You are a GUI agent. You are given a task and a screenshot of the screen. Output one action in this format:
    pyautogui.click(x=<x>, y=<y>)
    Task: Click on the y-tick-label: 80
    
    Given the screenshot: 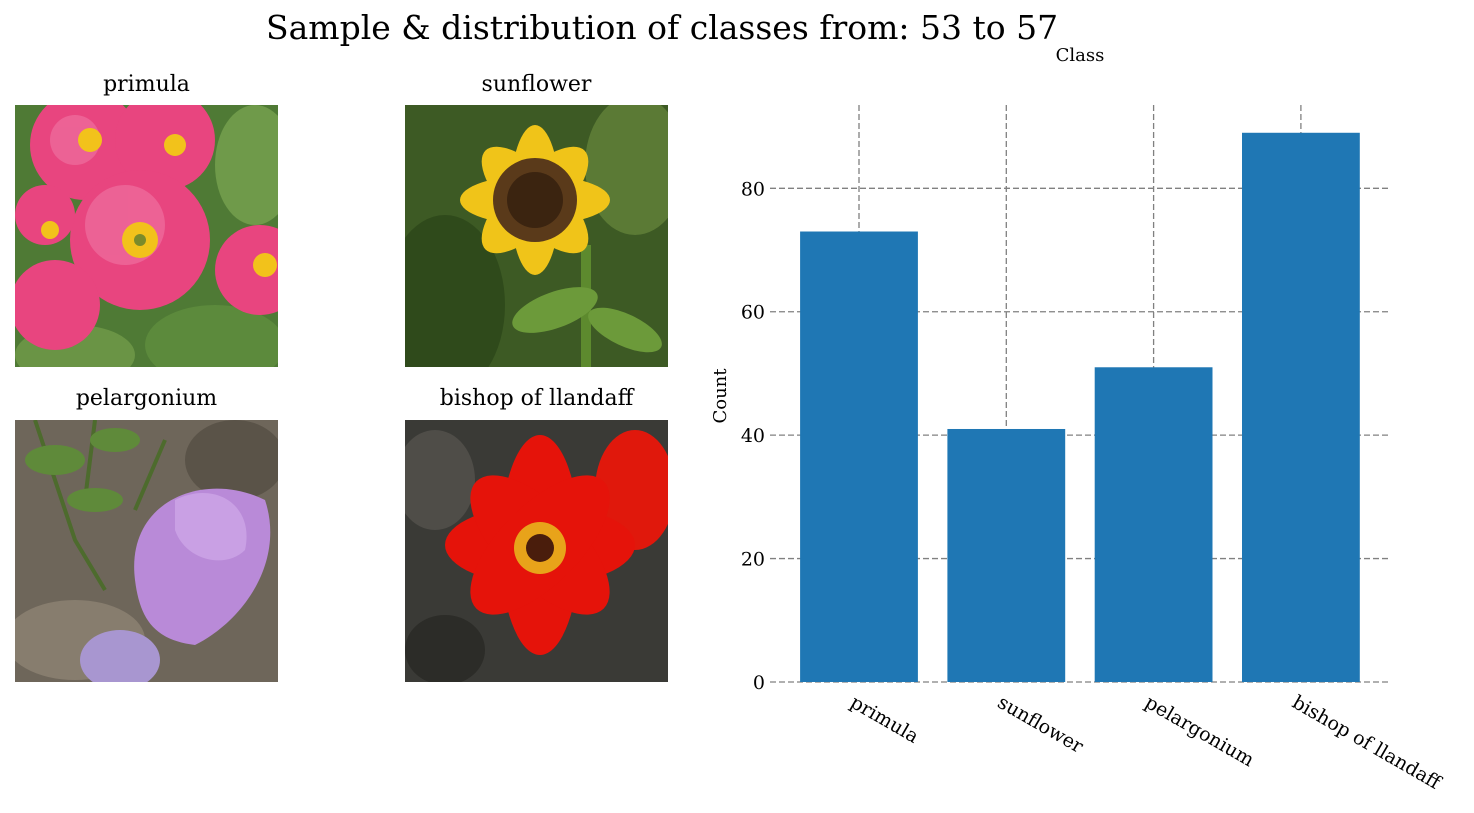 What is the action you would take?
    pyautogui.click(x=753, y=189)
    